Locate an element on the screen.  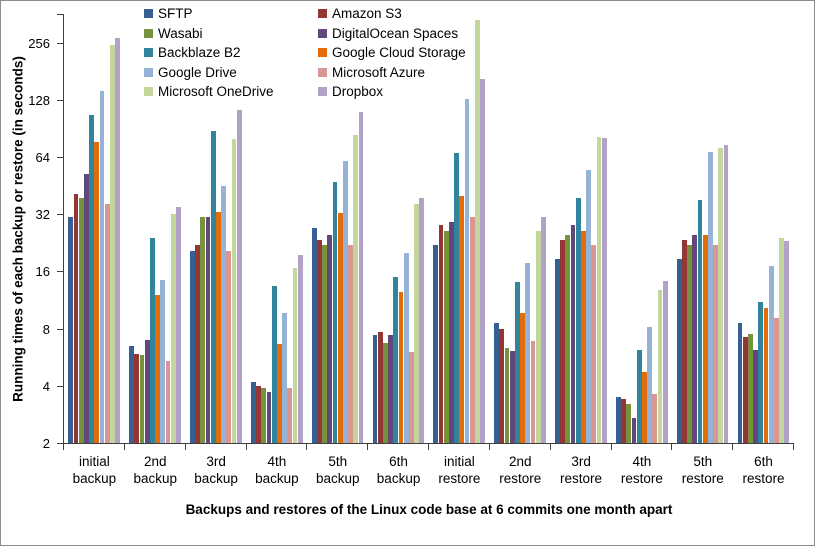
y-tick-label-256: 256 is located at coordinates (39, 43).